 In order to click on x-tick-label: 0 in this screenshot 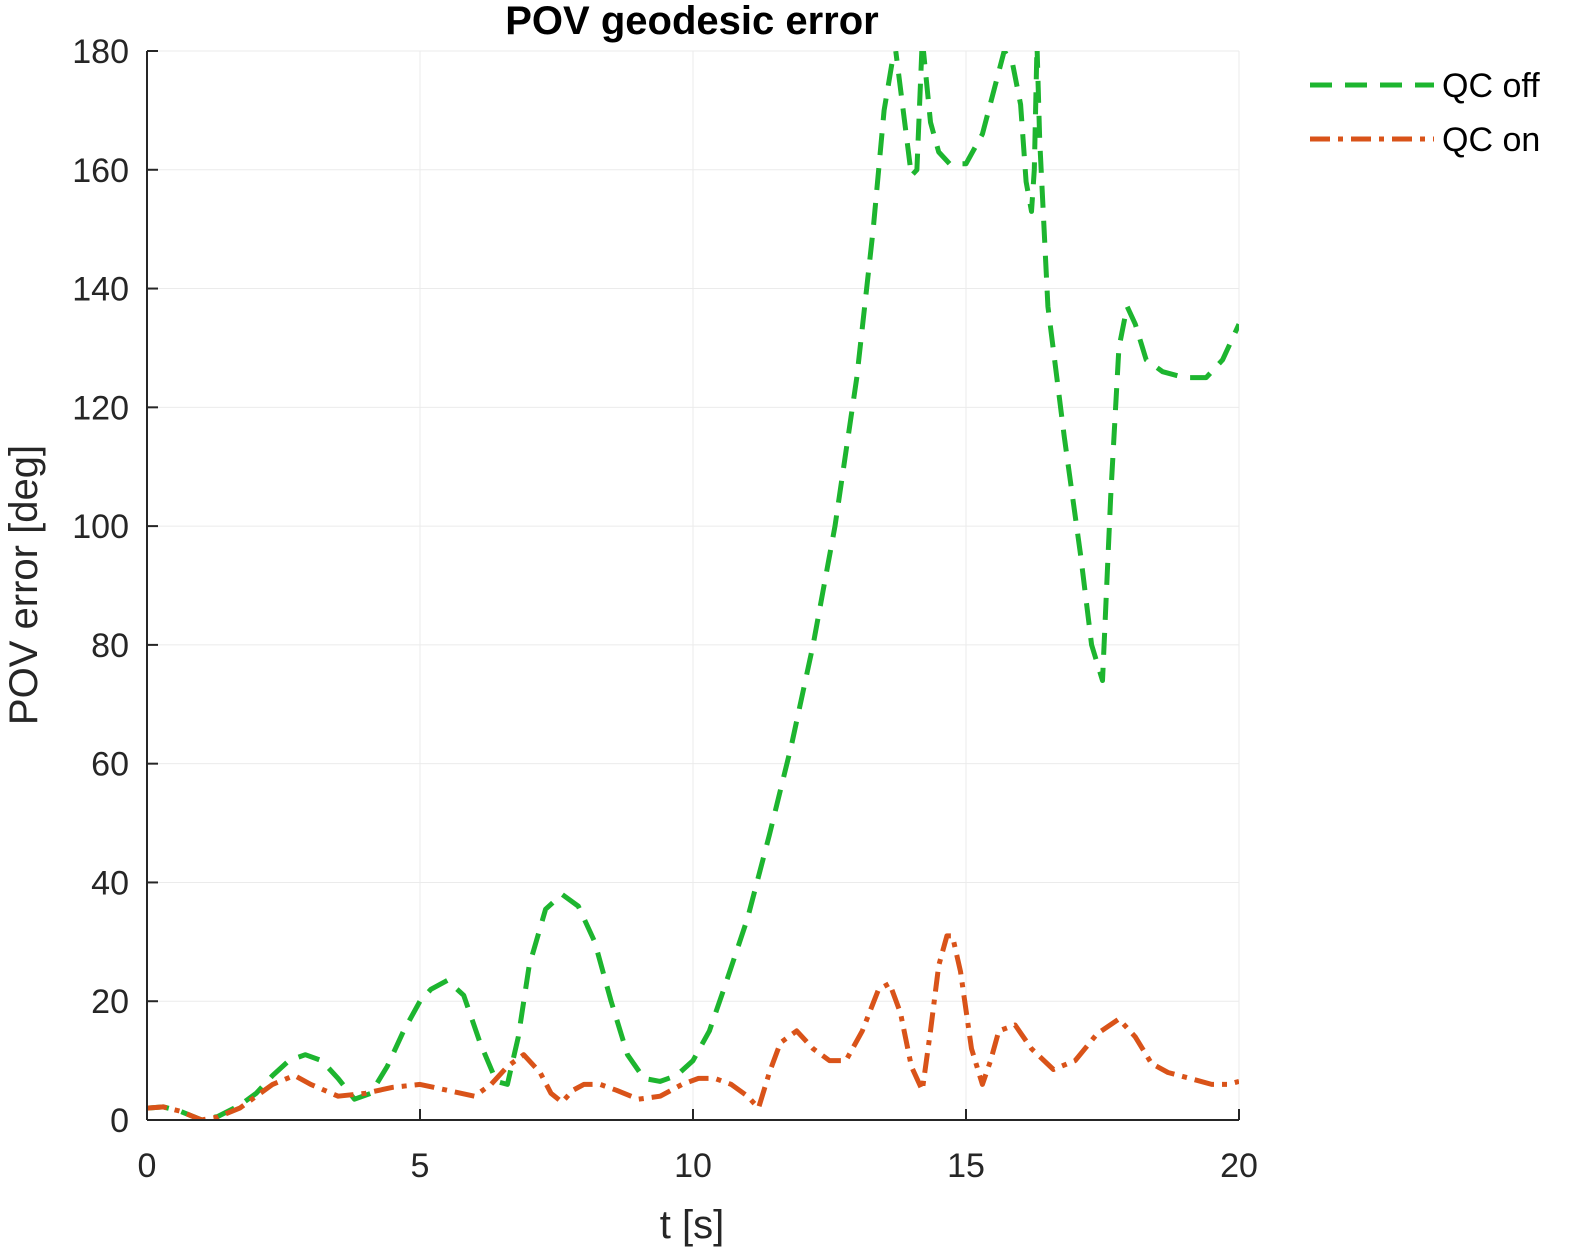, I will do `click(147, 1166)`.